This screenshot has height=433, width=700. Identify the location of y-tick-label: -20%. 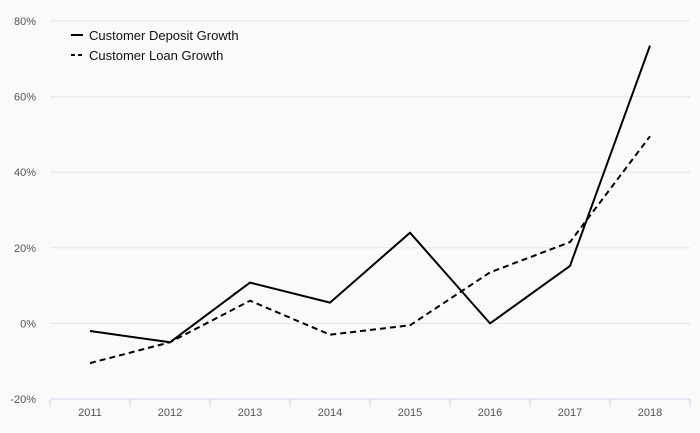
(23, 400).